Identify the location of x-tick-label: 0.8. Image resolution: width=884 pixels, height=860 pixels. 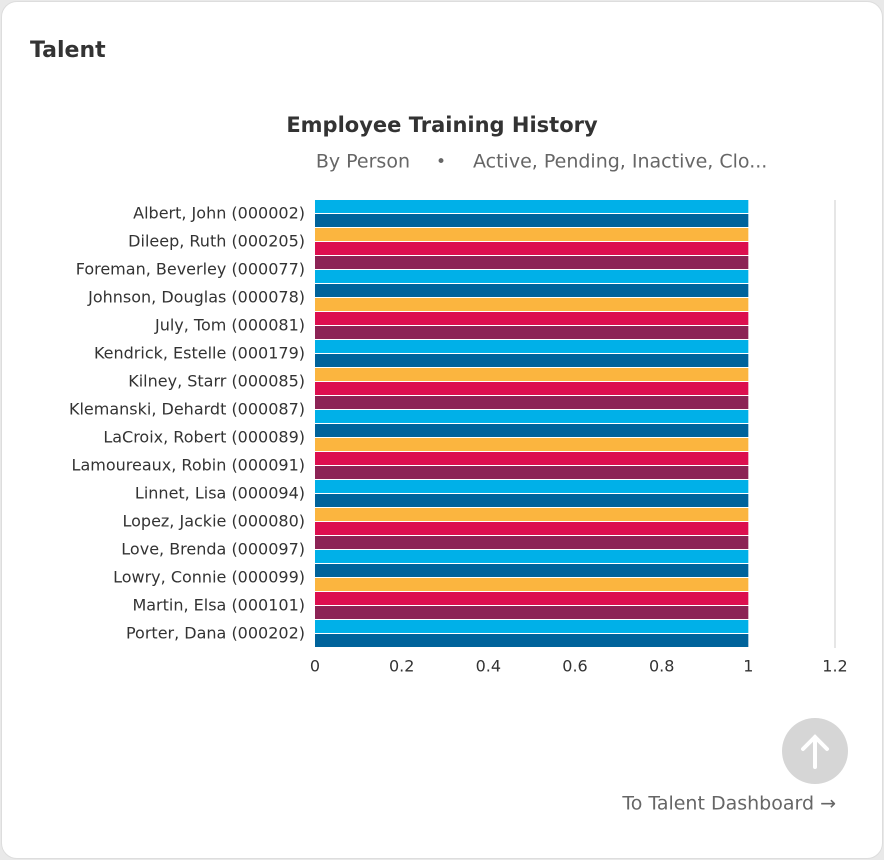
(661, 666).